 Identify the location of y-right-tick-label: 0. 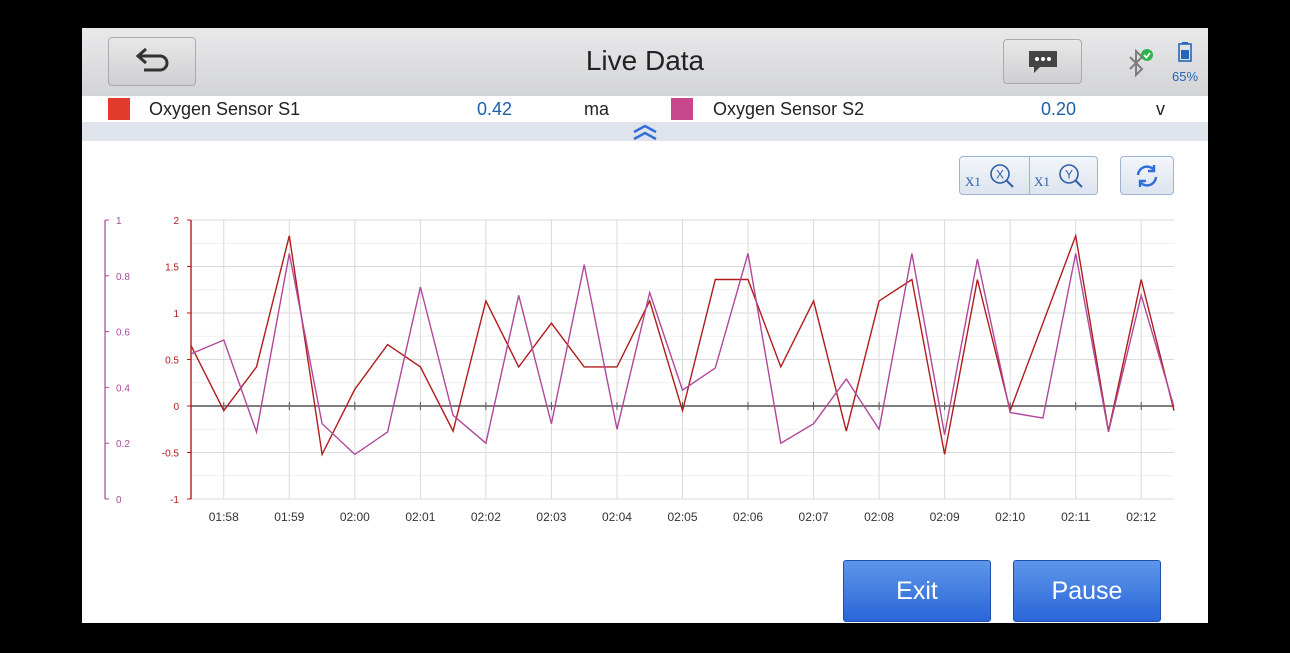
(119, 500).